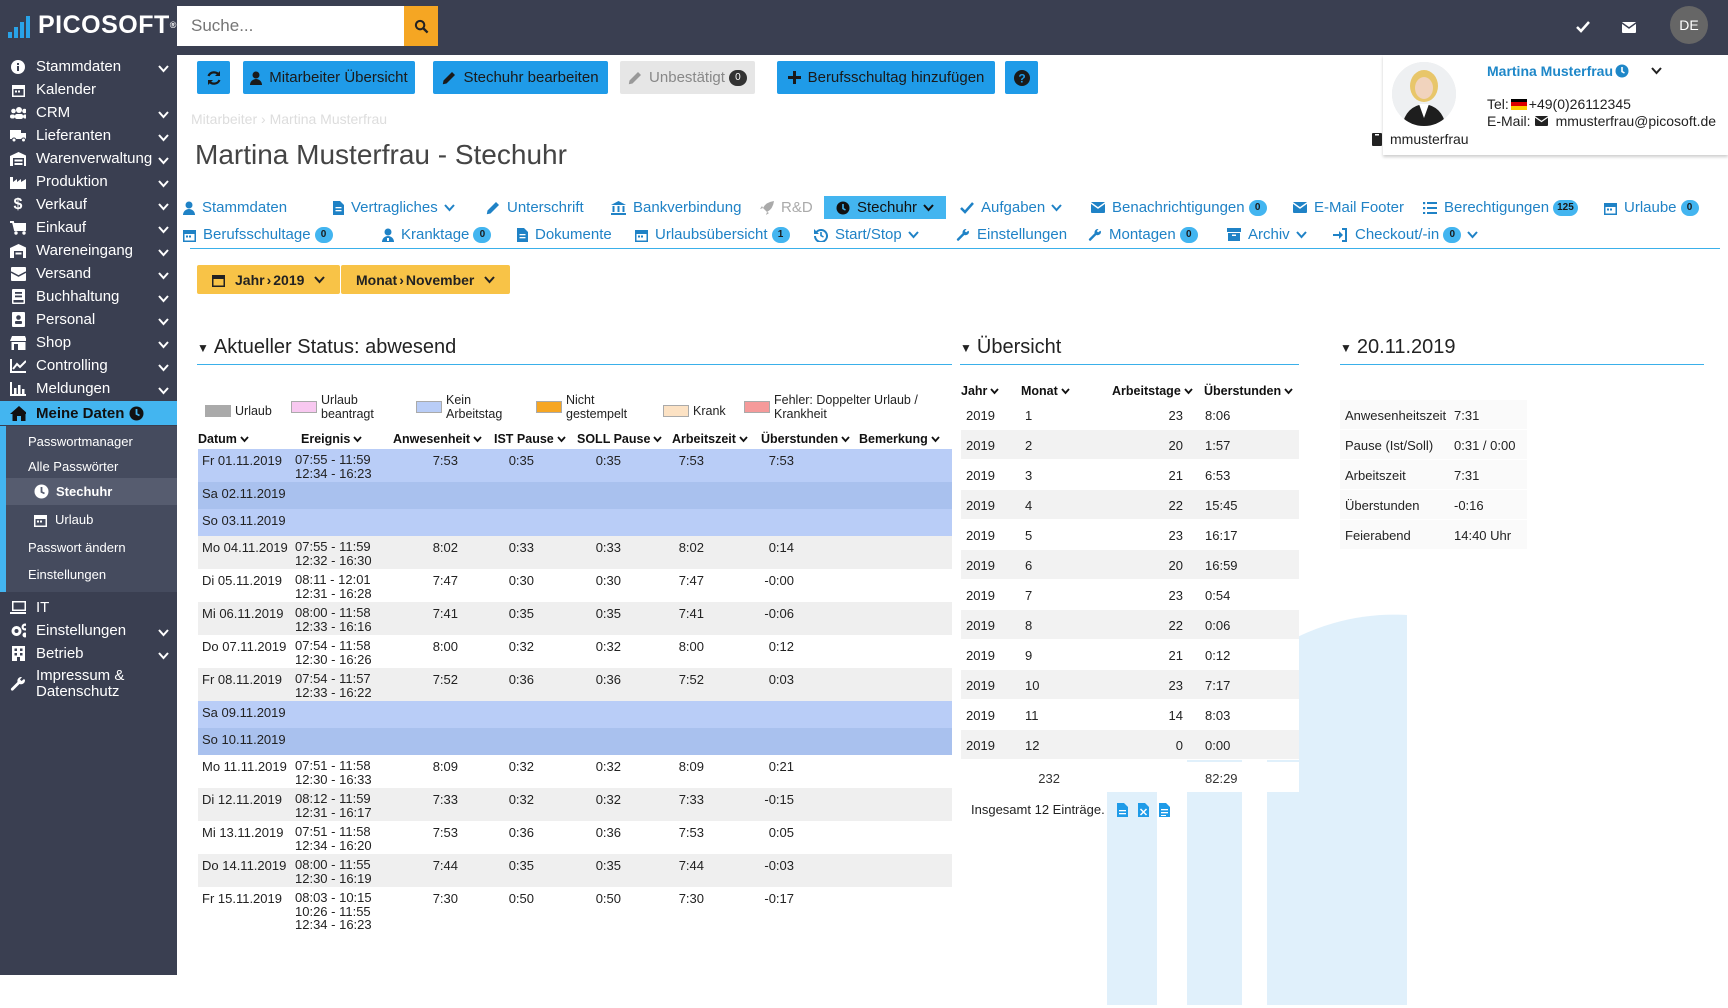 The height and width of the screenshot is (1008, 1728). Describe the element at coordinates (687, 77) in the screenshot. I see `unbestaetigt-button: Unbestätigt 0` at that location.